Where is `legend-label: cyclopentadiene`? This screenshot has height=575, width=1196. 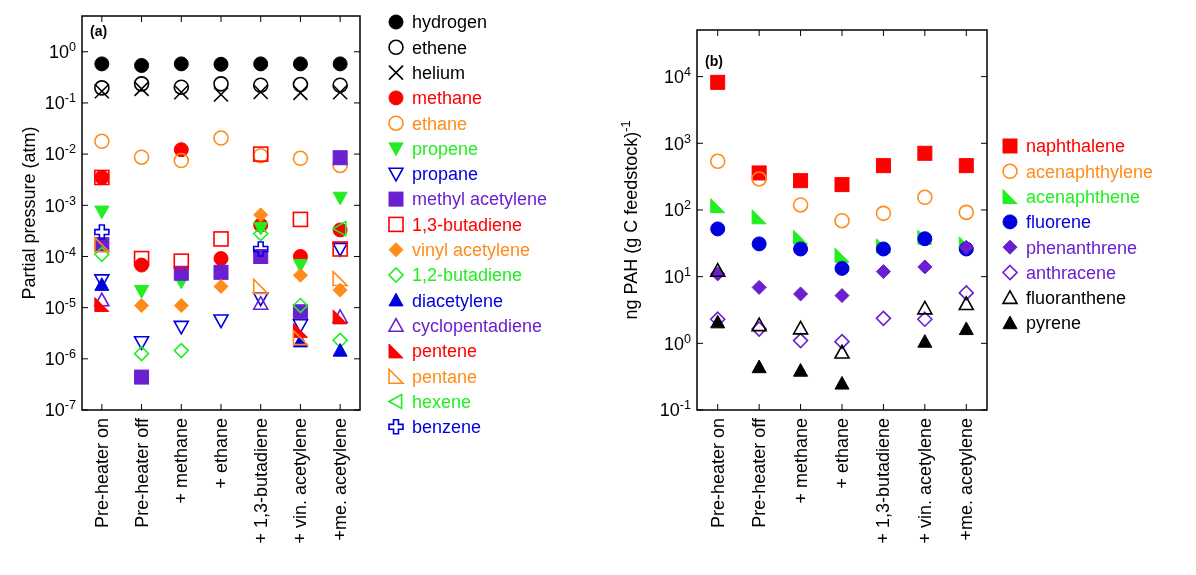 legend-label: cyclopentadiene is located at coordinates (477, 325).